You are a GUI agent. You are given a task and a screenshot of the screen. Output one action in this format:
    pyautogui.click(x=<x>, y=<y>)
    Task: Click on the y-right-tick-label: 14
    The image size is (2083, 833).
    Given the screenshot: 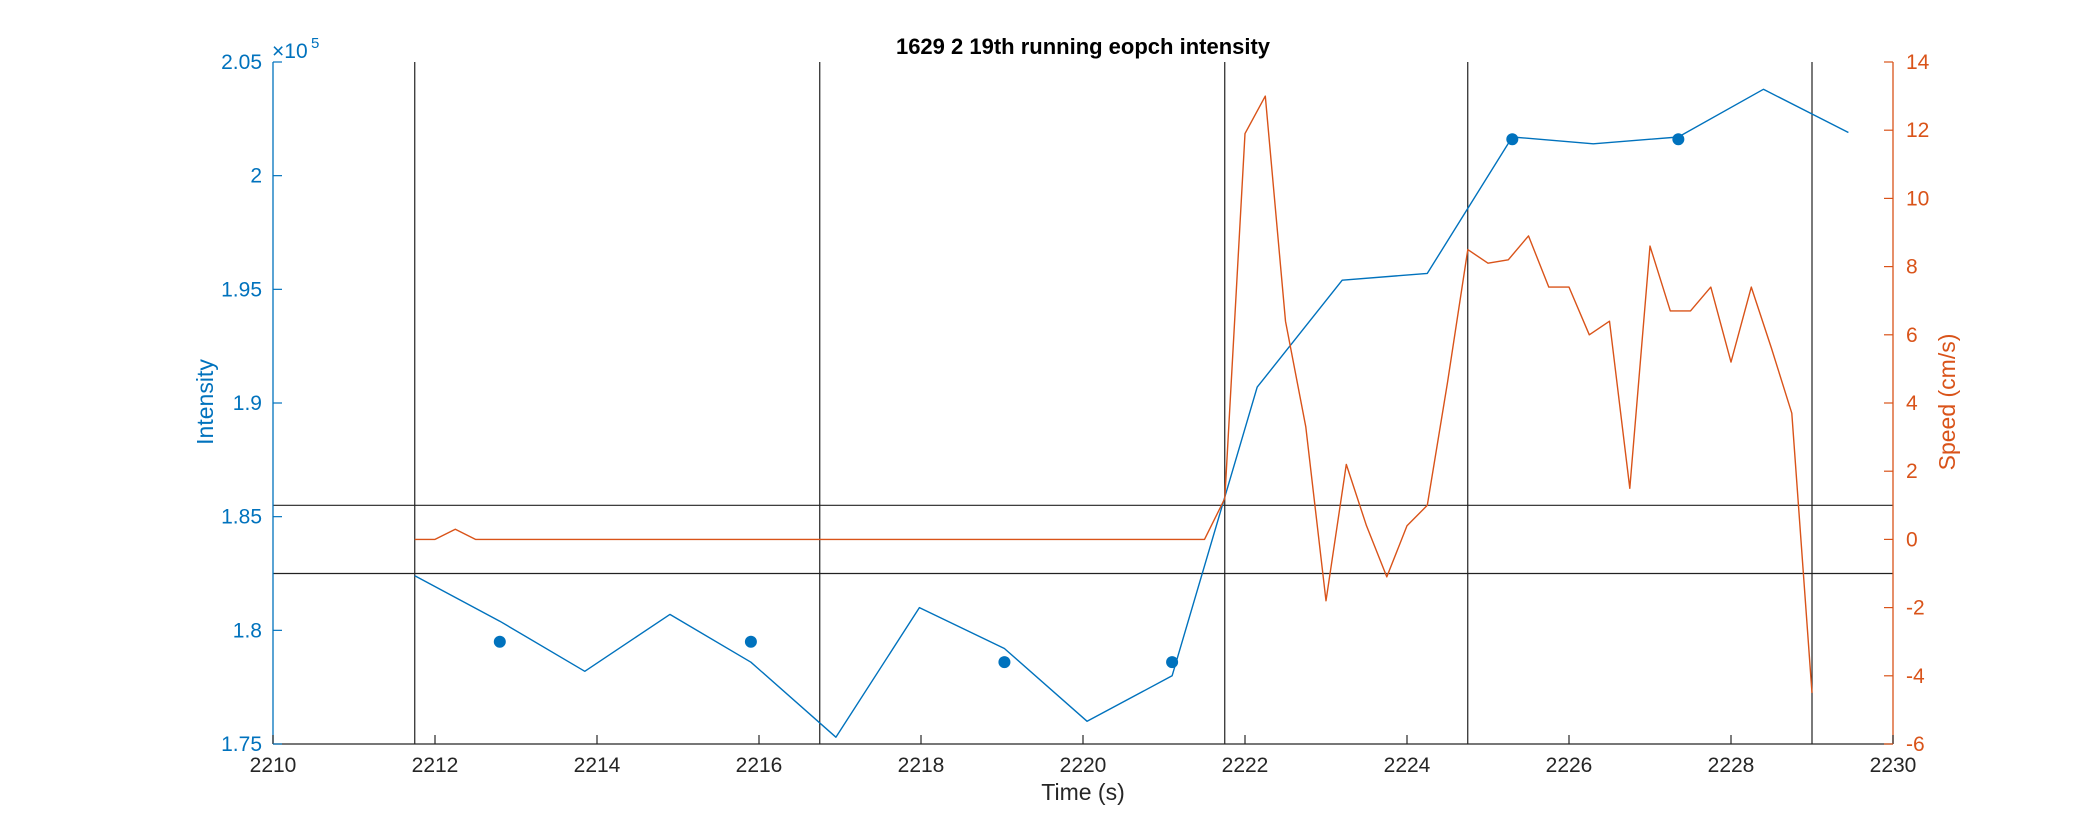 What is the action you would take?
    pyautogui.click(x=1918, y=62)
    